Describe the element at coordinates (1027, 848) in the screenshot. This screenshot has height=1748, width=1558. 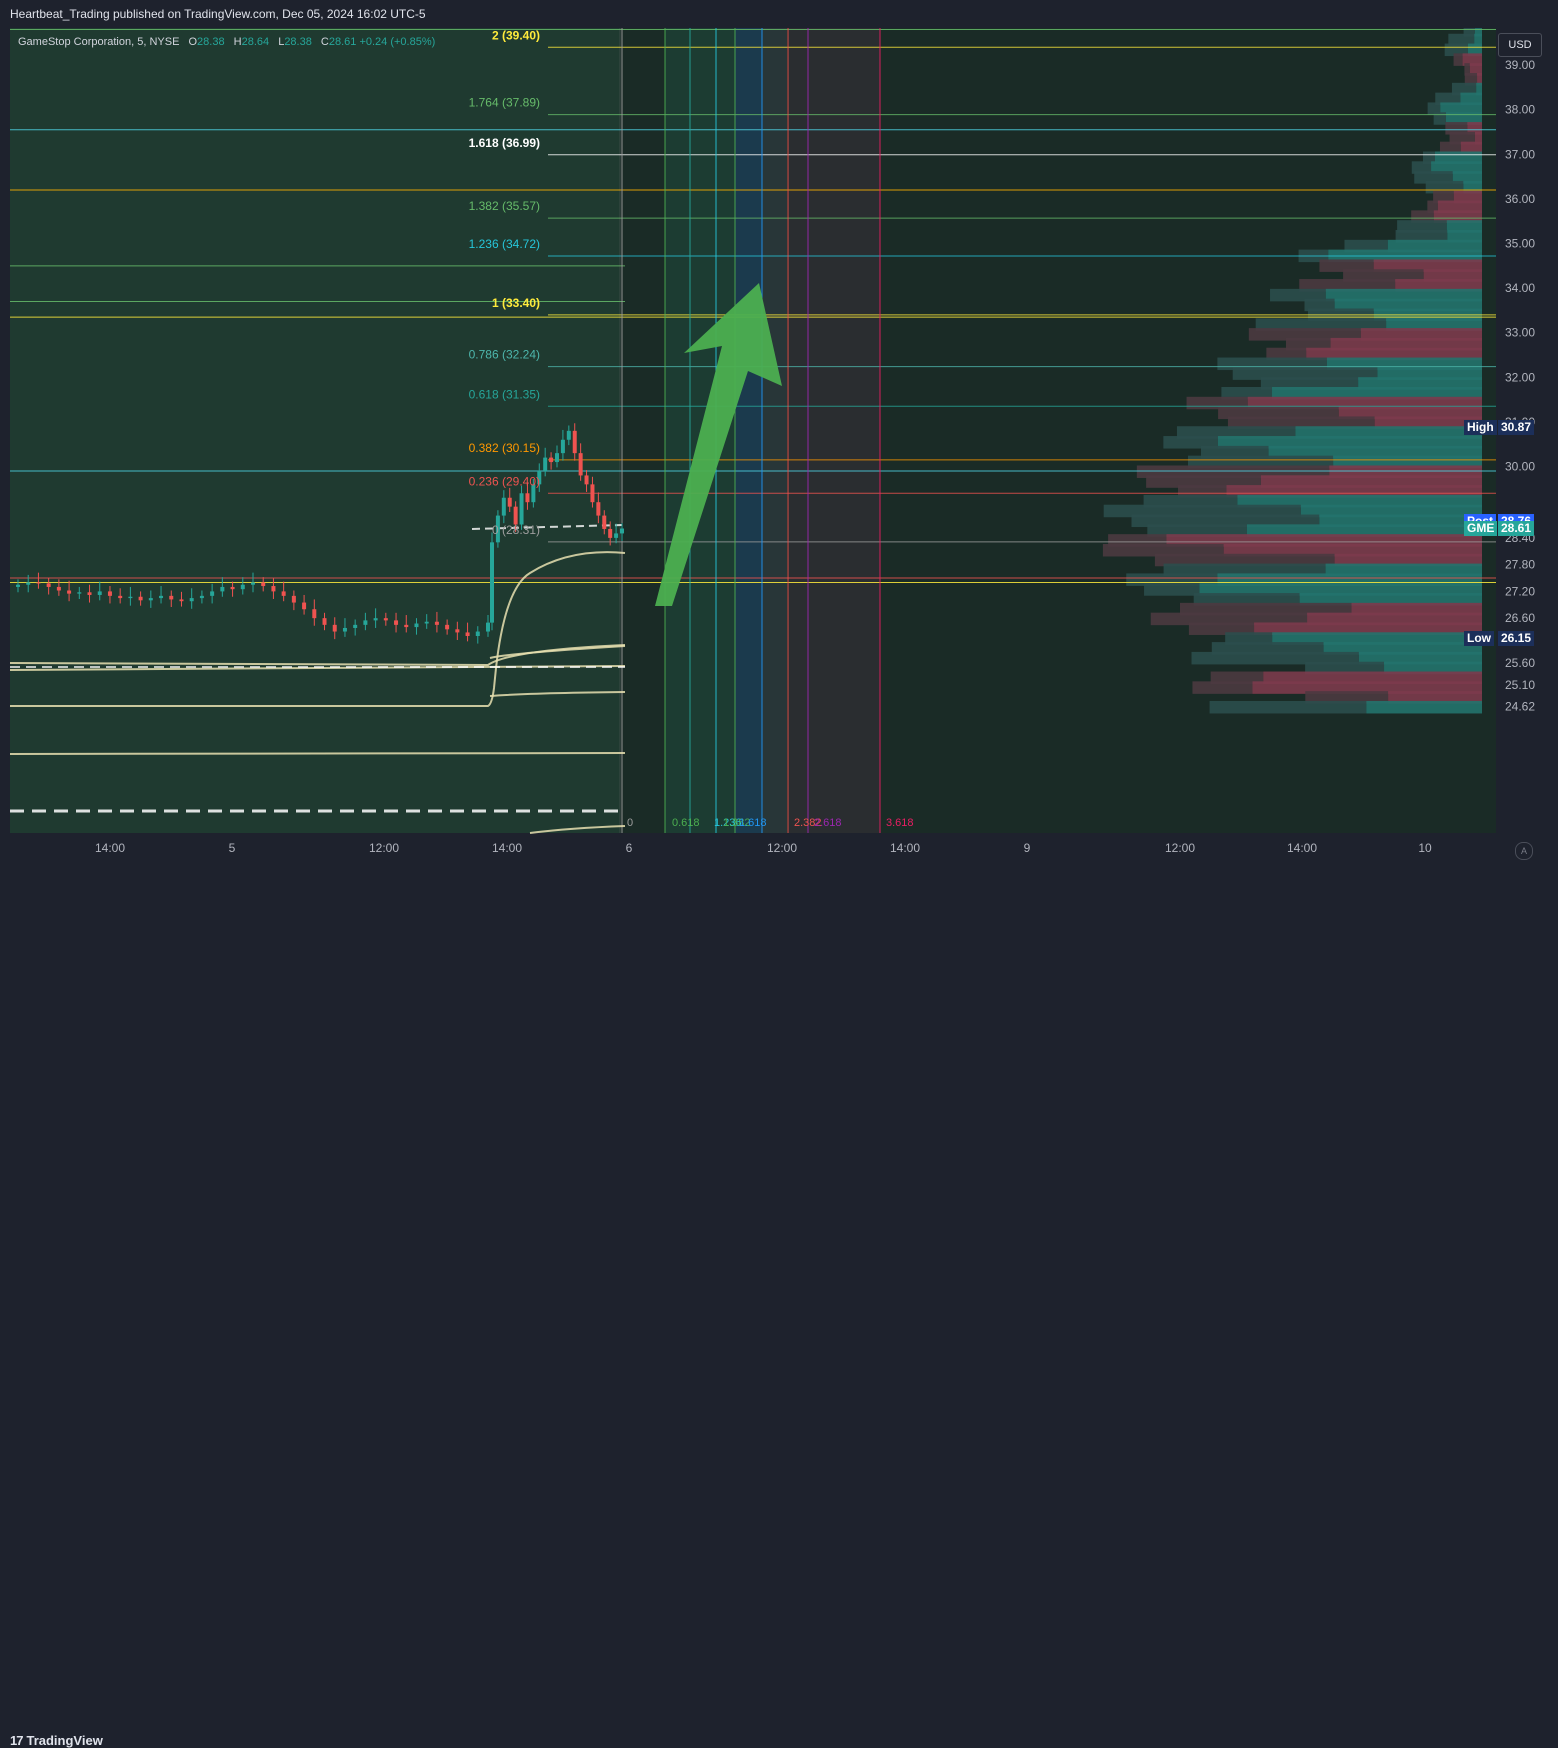
I see `time-tick-label: 9` at that location.